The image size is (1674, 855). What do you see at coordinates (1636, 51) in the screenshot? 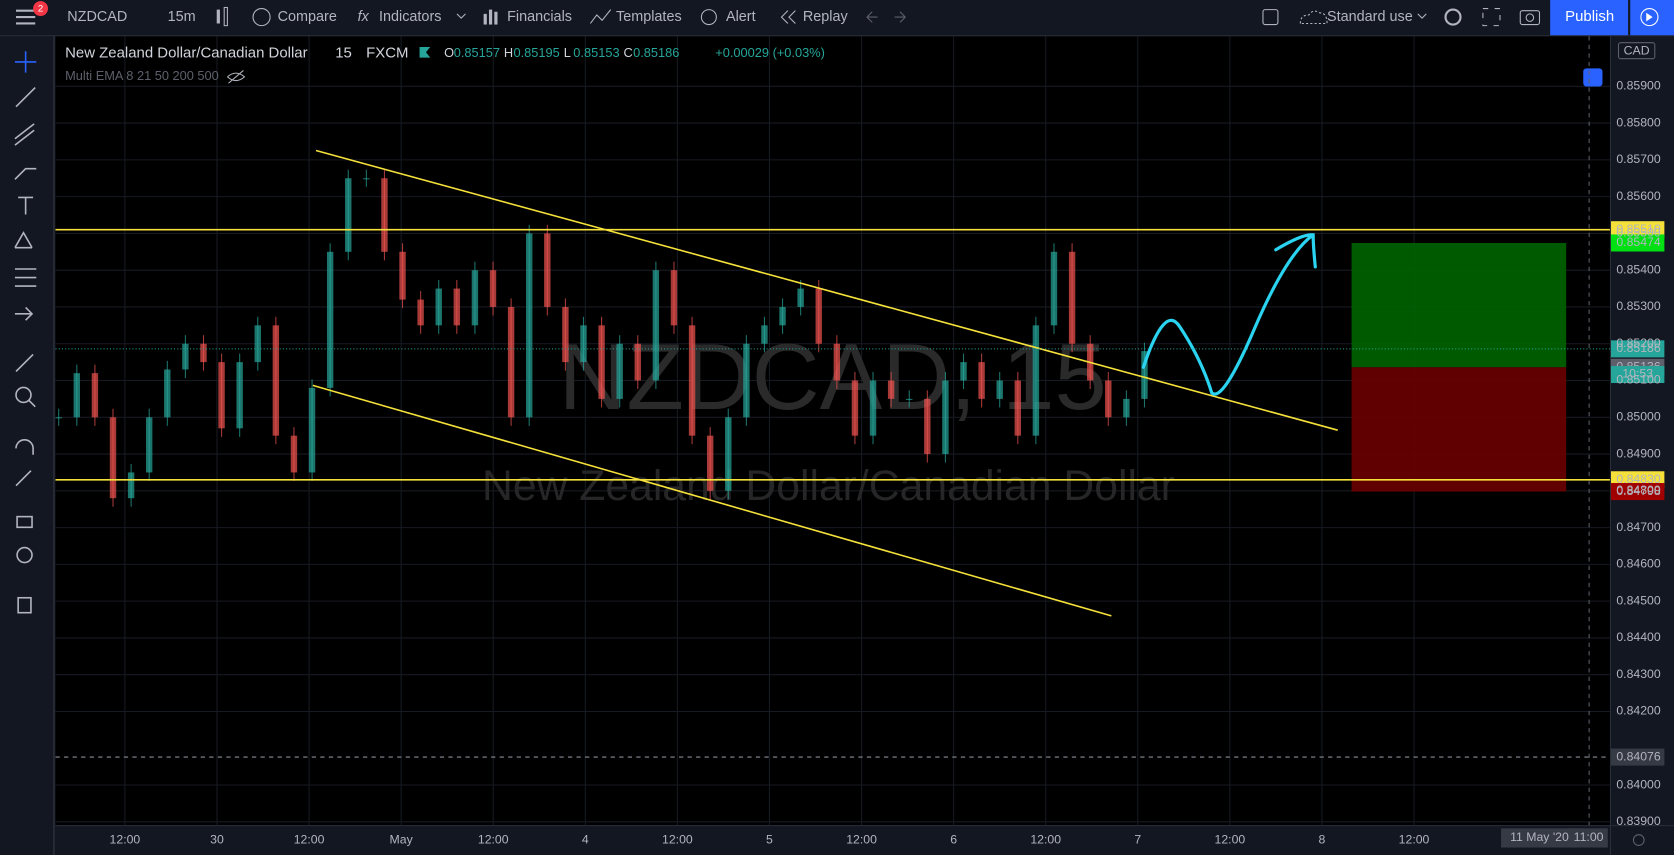
I see `currency-box` at bounding box center [1636, 51].